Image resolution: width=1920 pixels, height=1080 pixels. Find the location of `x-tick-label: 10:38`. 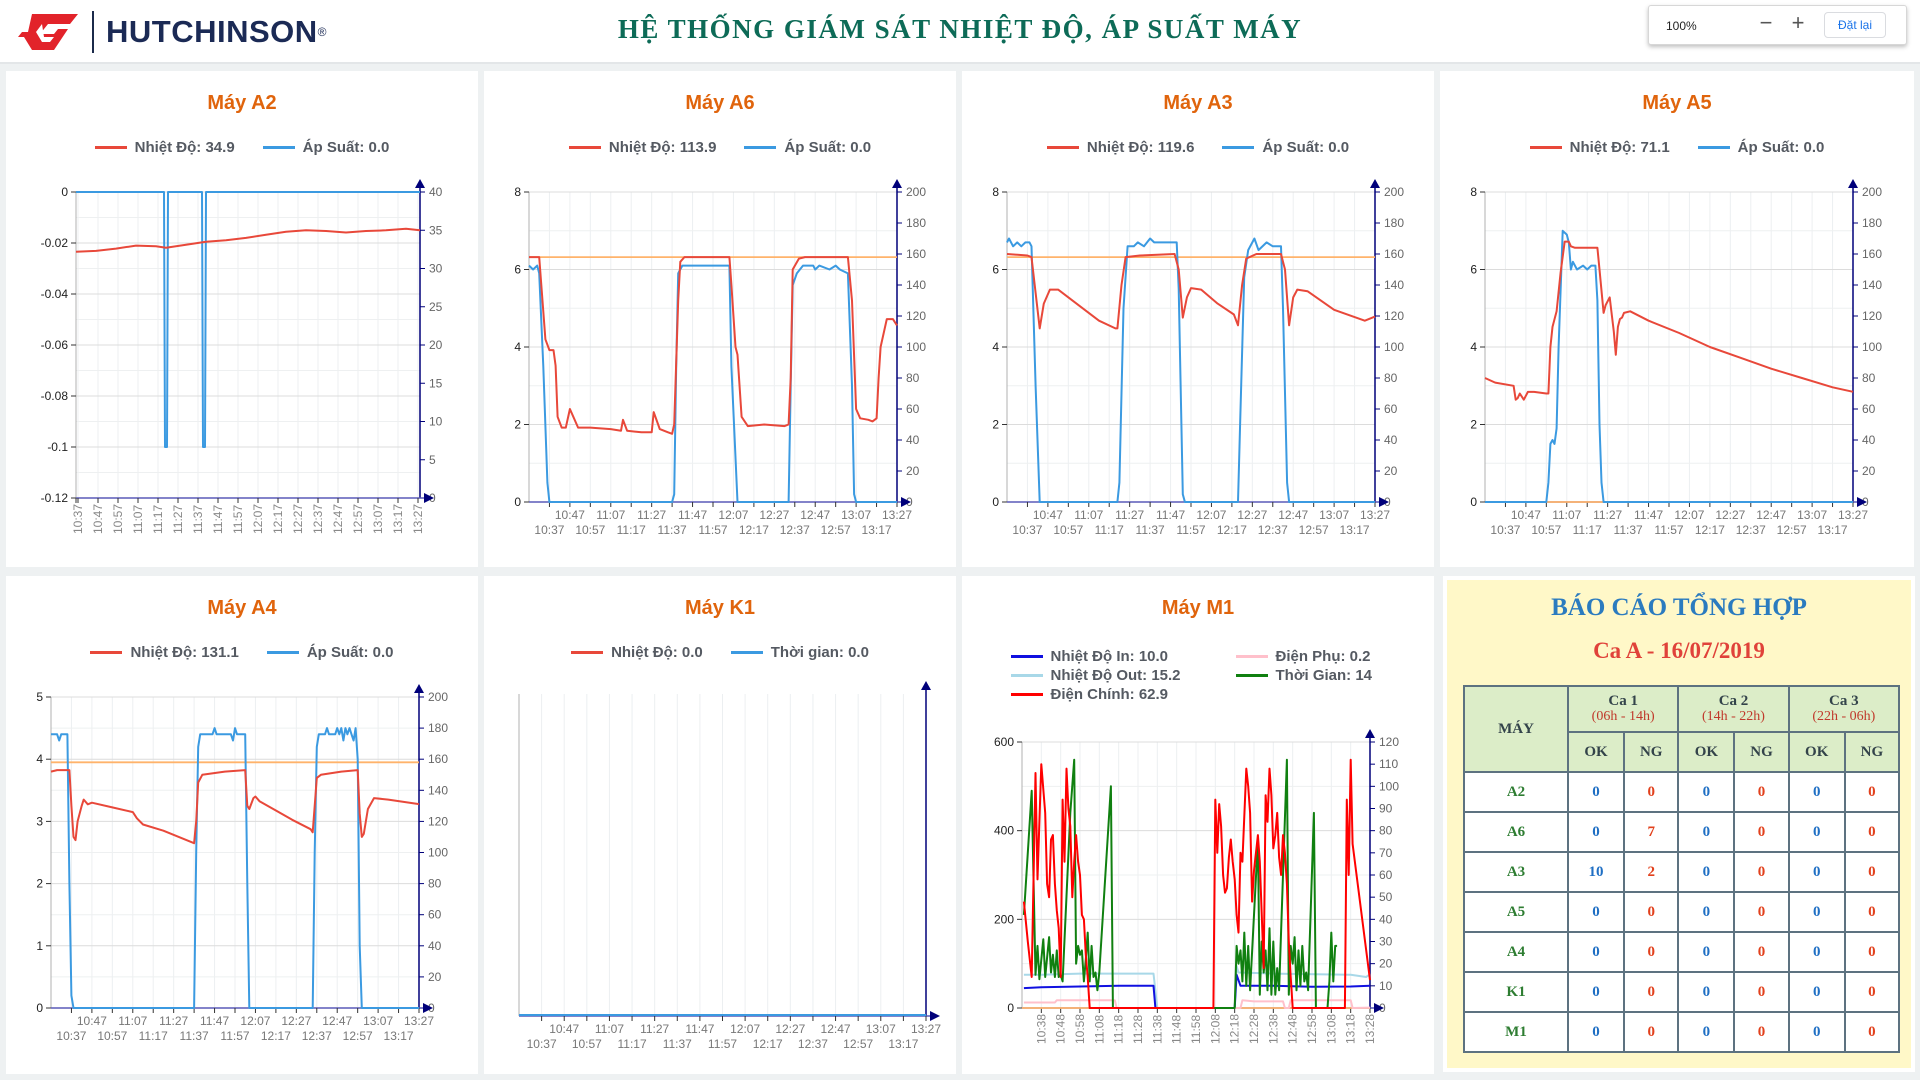

x-tick-label: 10:38 is located at coordinates (1041, 1029).